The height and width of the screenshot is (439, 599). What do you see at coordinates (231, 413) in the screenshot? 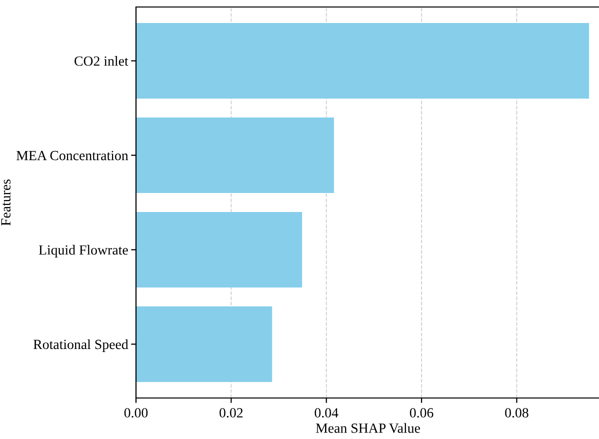
I see `x-tick-label: 0.02` at bounding box center [231, 413].